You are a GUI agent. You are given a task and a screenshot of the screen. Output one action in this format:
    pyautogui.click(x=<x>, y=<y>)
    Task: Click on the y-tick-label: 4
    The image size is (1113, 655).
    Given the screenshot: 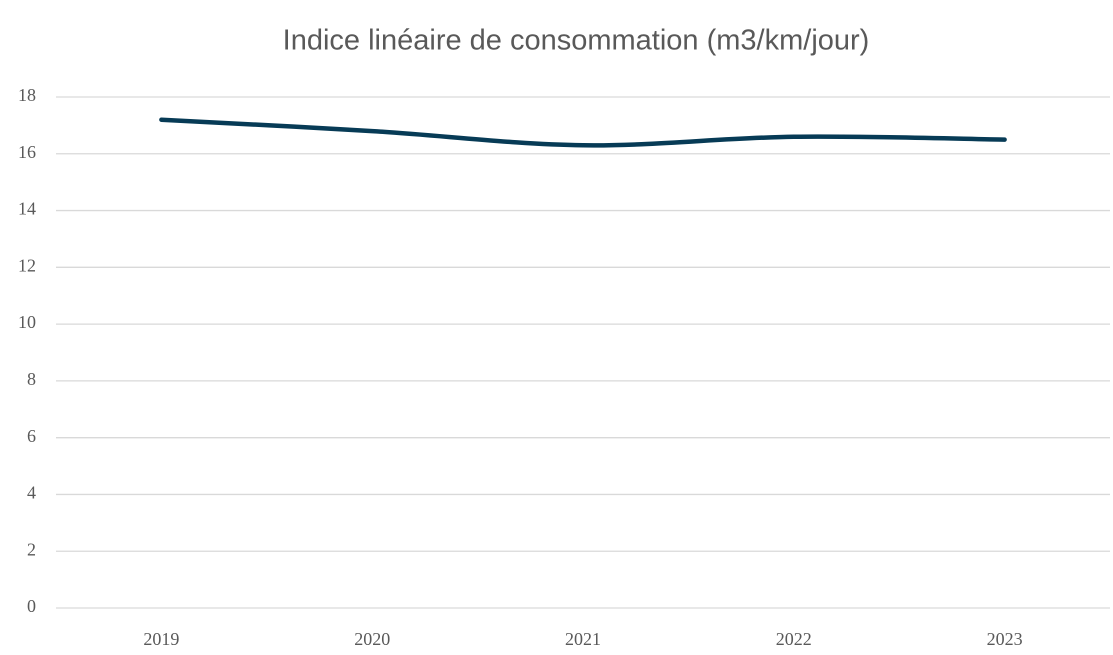 What is the action you would take?
    pyautogui.click(x=31, y=493)
    